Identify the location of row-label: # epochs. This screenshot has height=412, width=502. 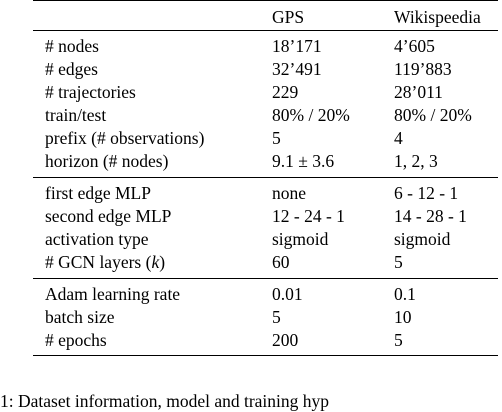
(76, 340).